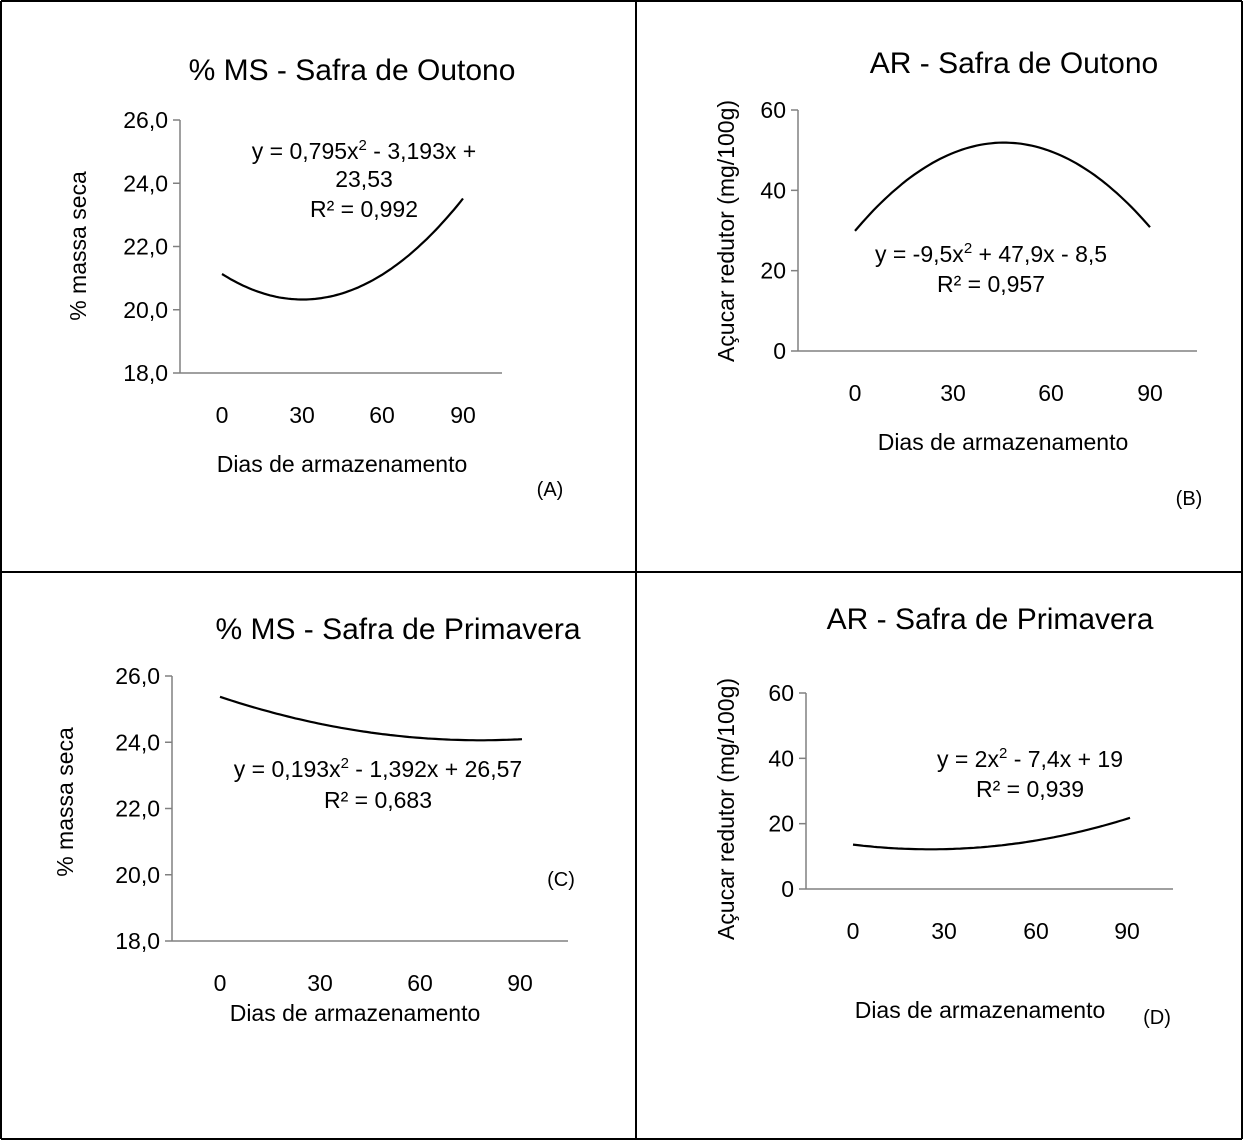  What do you see at coordinates (397, 629) in the screenshot?
I see `chart-title: % MS - Safra de Primavera` at bounding box center [397, 629].